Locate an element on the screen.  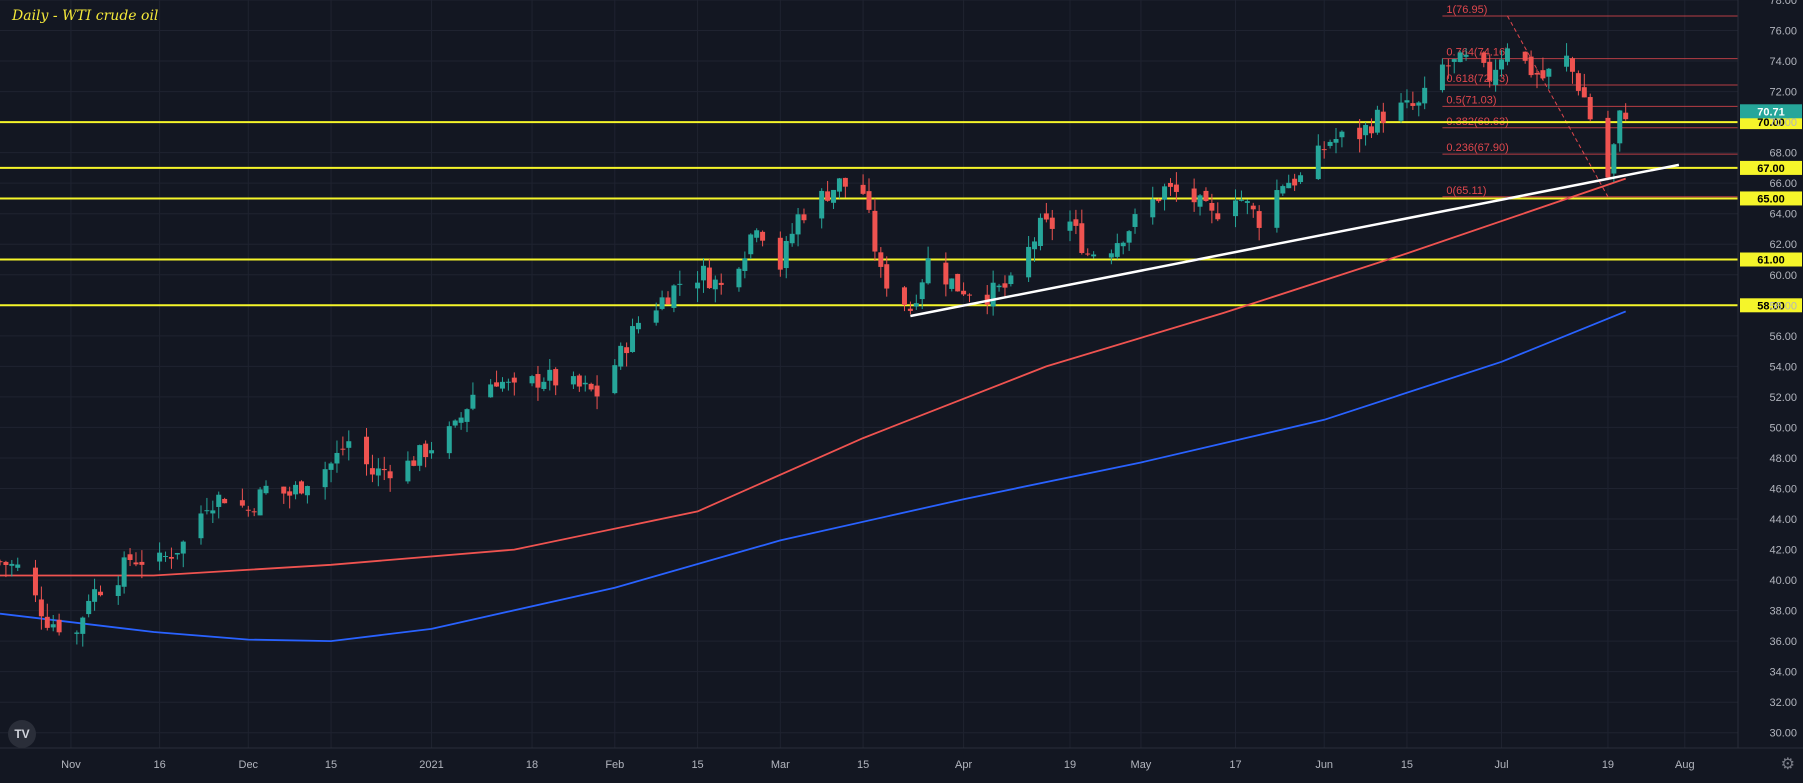
y-tick-label: 36.00 is located at coordinates (1783, 642).